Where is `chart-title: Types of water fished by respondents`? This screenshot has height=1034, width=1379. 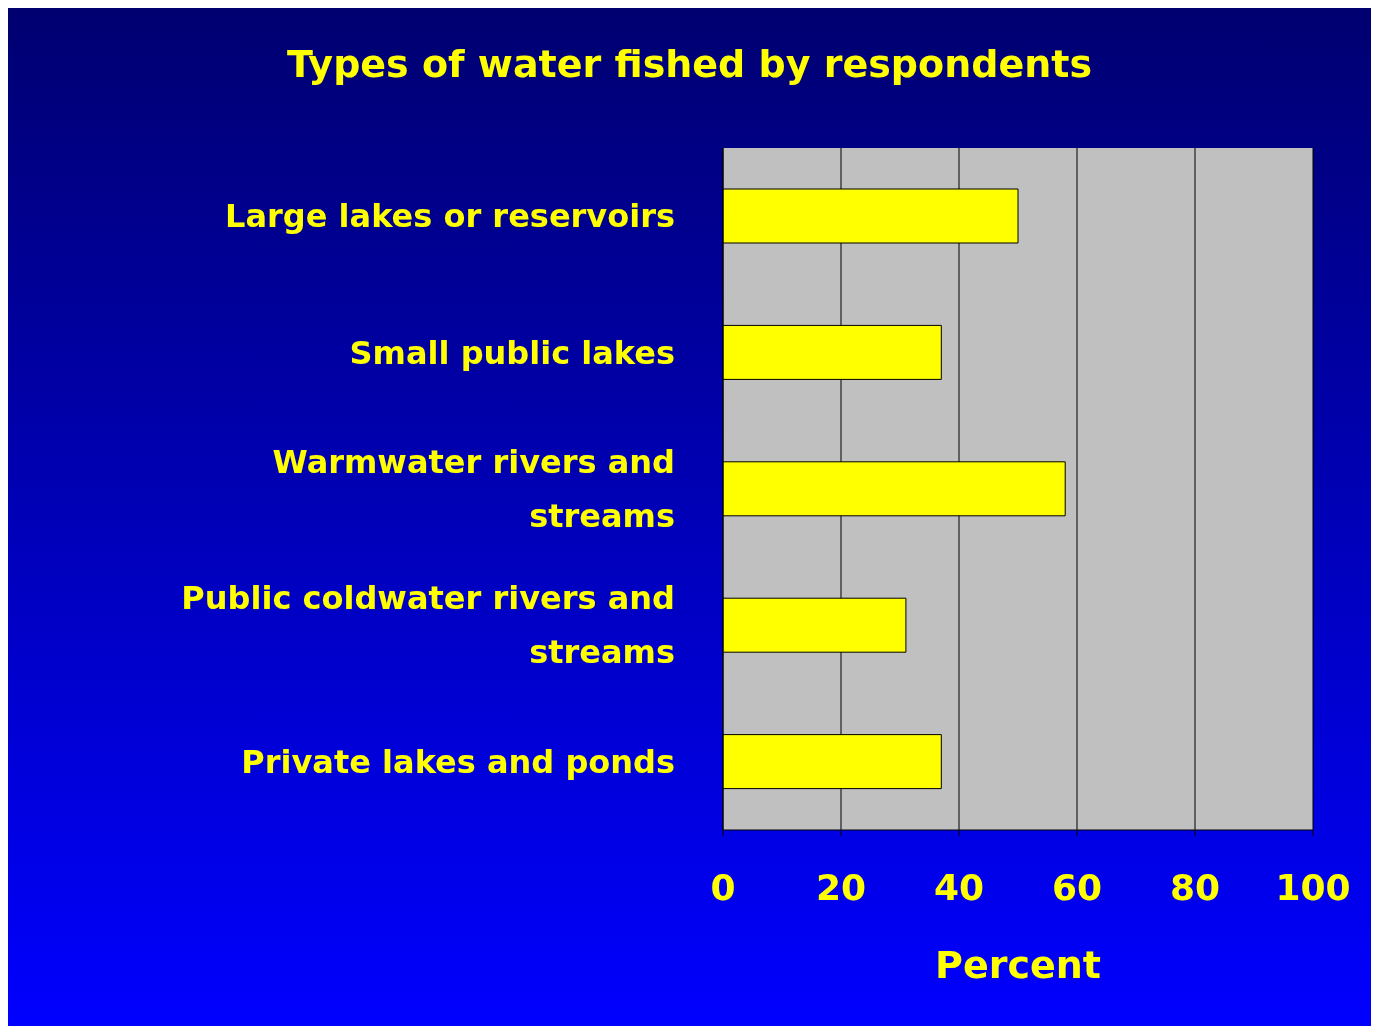 chart-title: Types of water fished by respondents is located at coordinates (689, 64).